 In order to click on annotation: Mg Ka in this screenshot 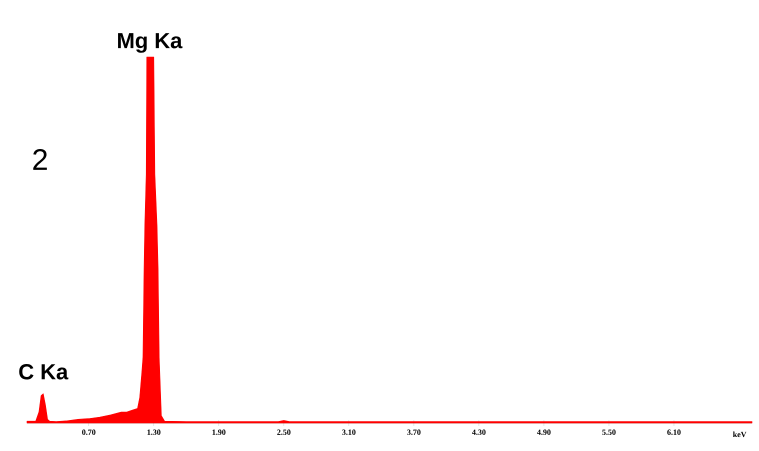, I will do `click(150, 43)`.